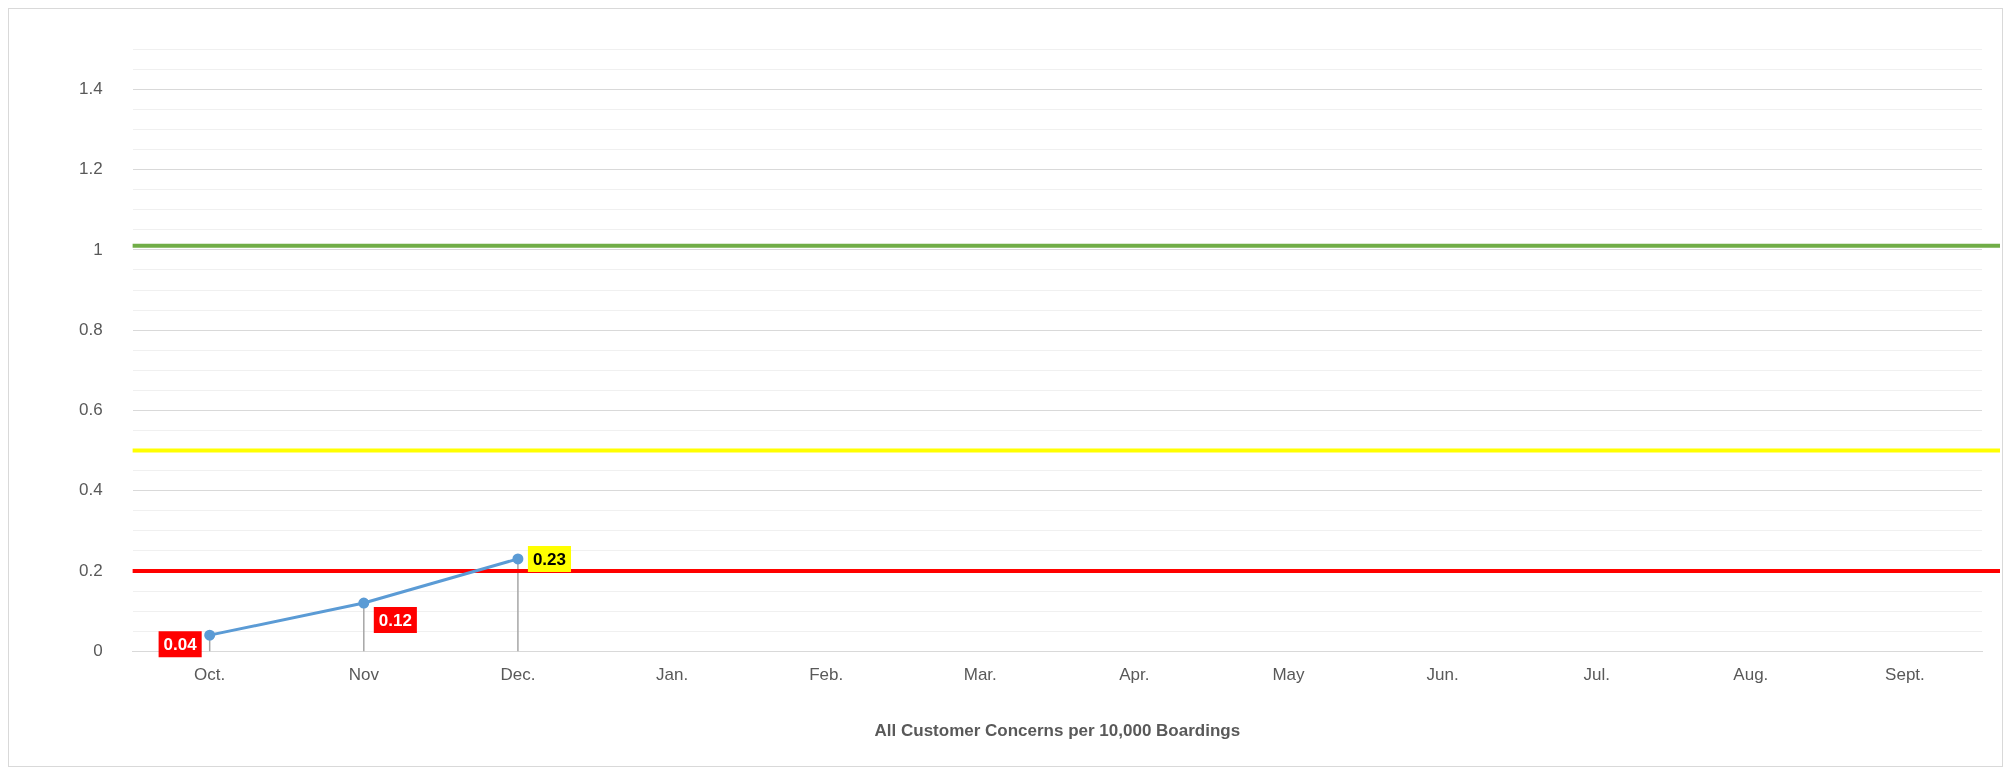 This screenshot has width=2011, height=773. Describe the element at coordinates (395, 620) in the screenshot. I see `data-label: 0.12` at that location.